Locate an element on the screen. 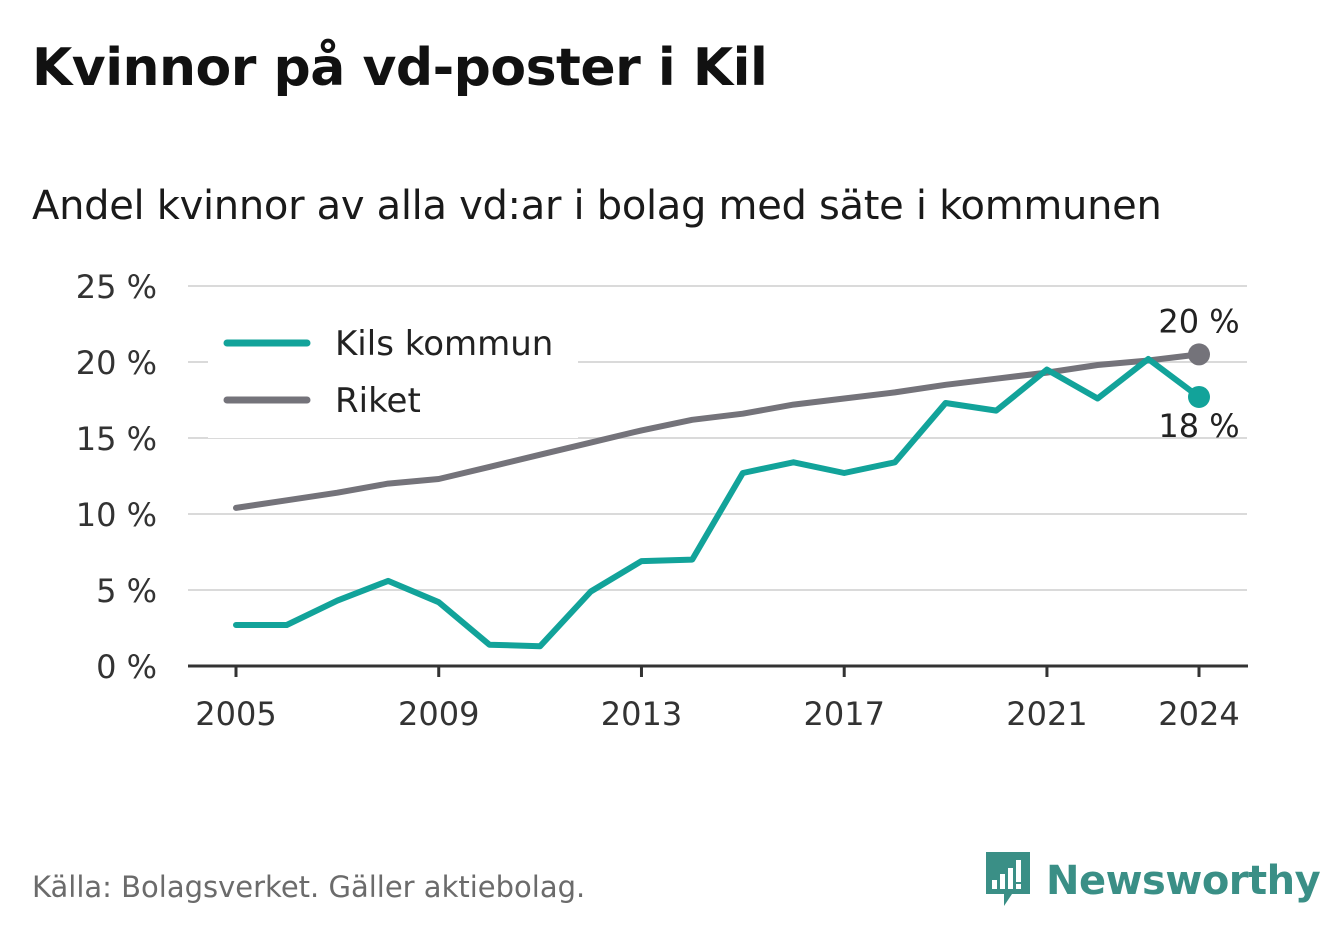  x-tick-label: 2009 is located at coordinates (438, 714).